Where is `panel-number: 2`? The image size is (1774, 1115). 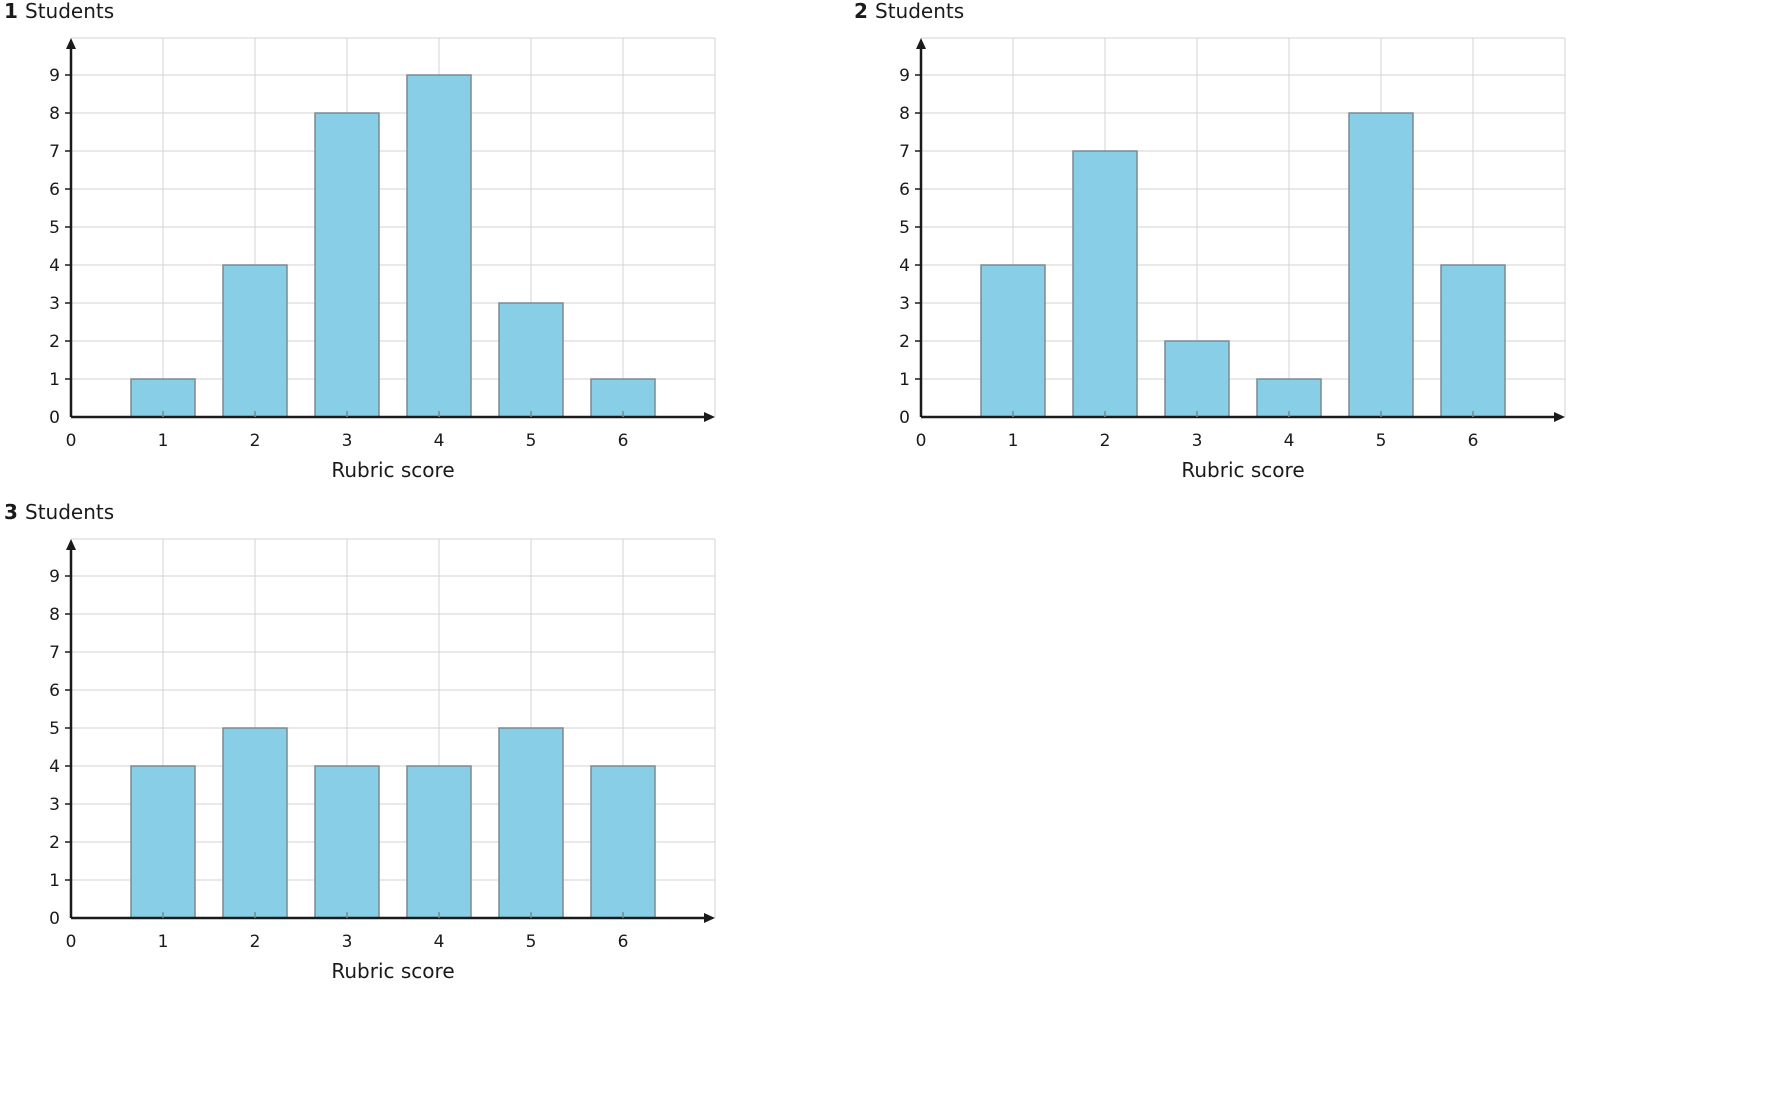 panel-number: 2 is located at coordinates (861, 11).